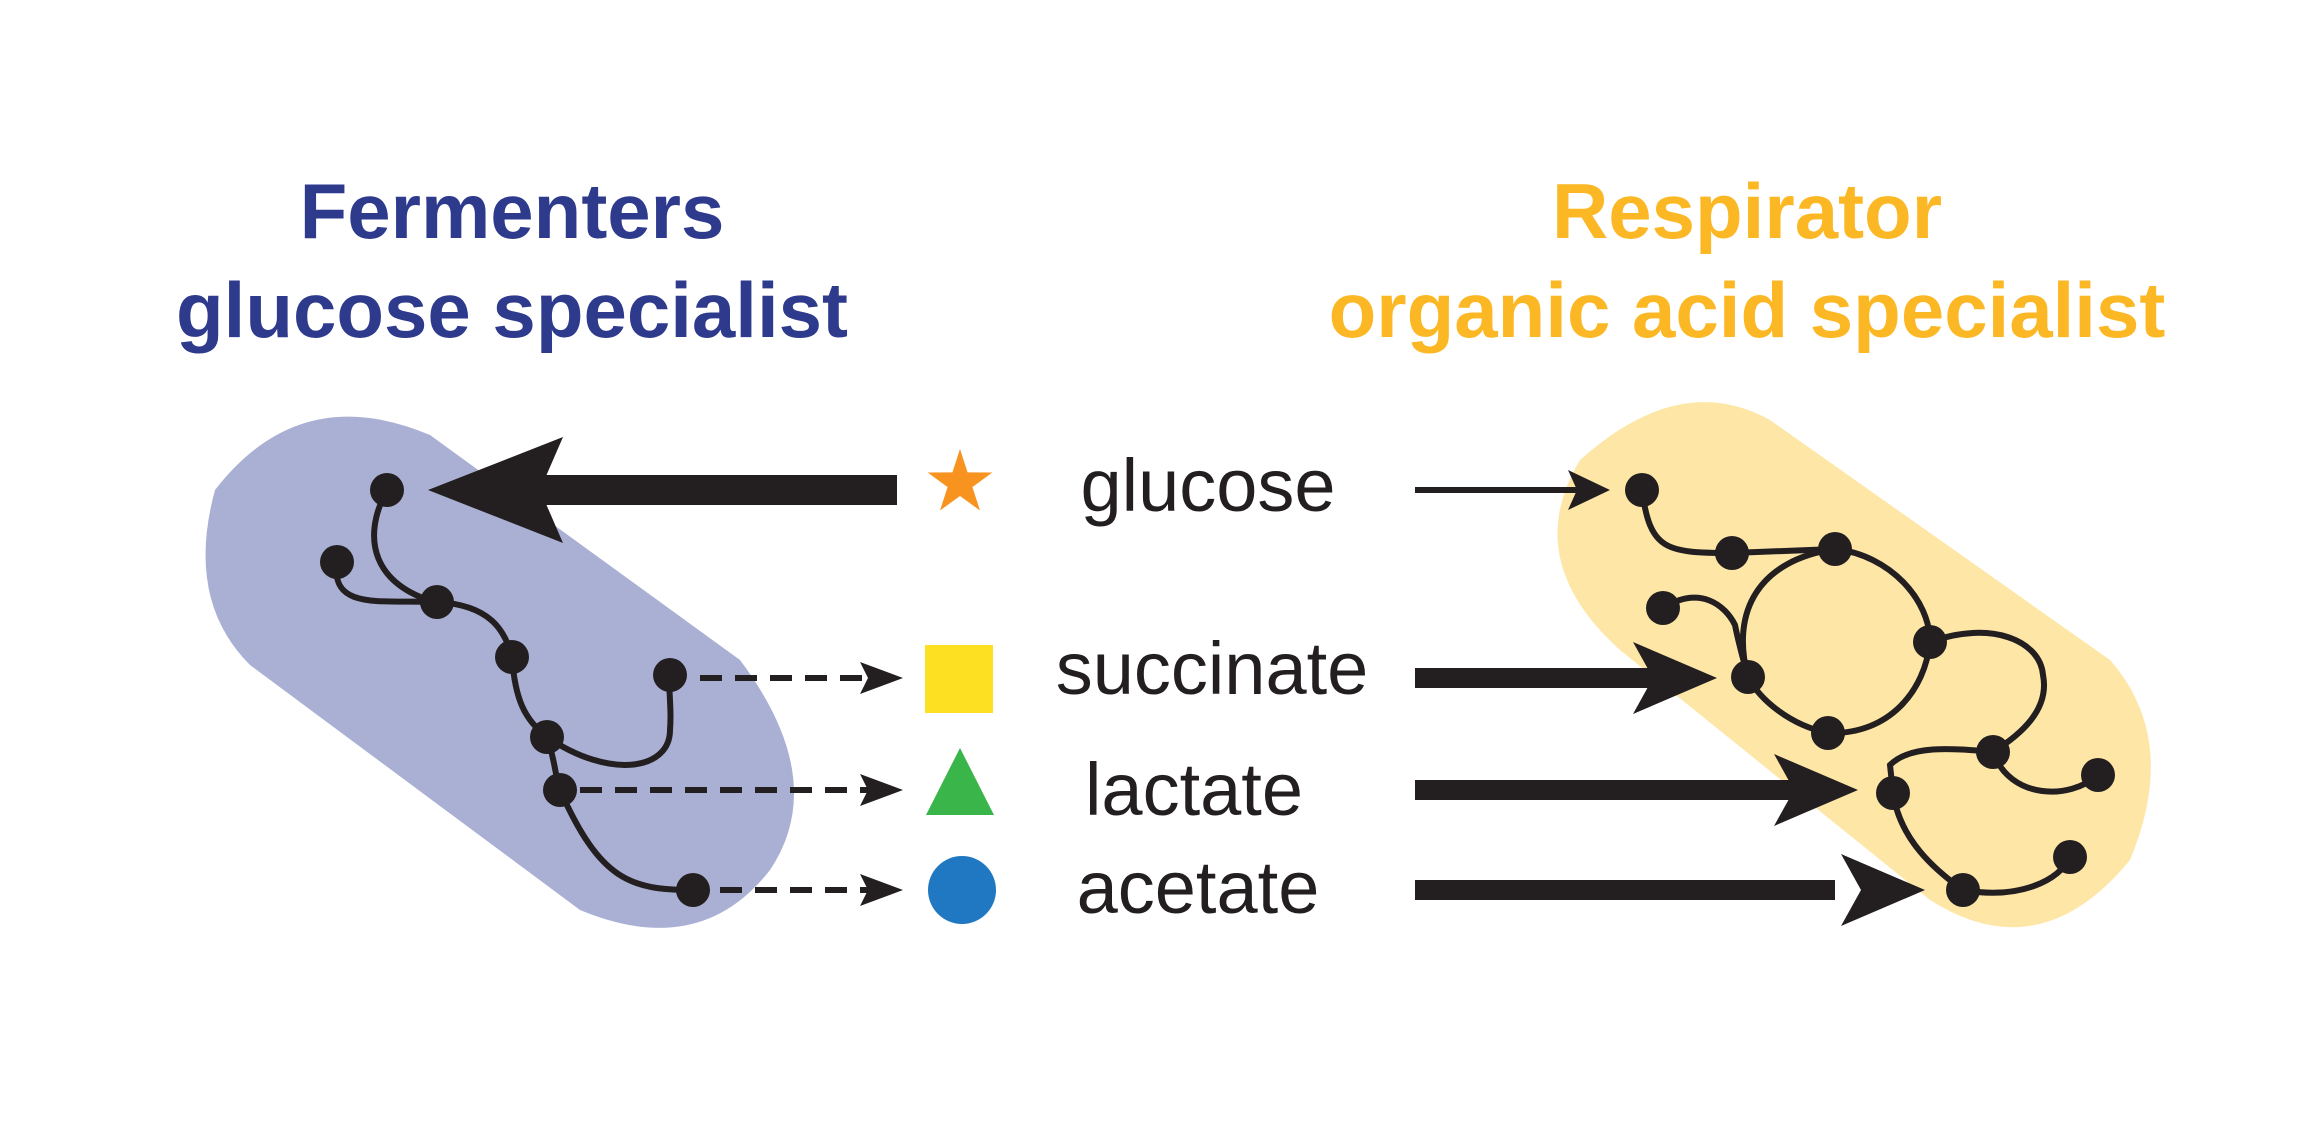 This screenshot has height=1136, width=2313. Describe the element at coordinates (515, 690) in the screenshot. I see `fermenter-network-nodes` at that location.